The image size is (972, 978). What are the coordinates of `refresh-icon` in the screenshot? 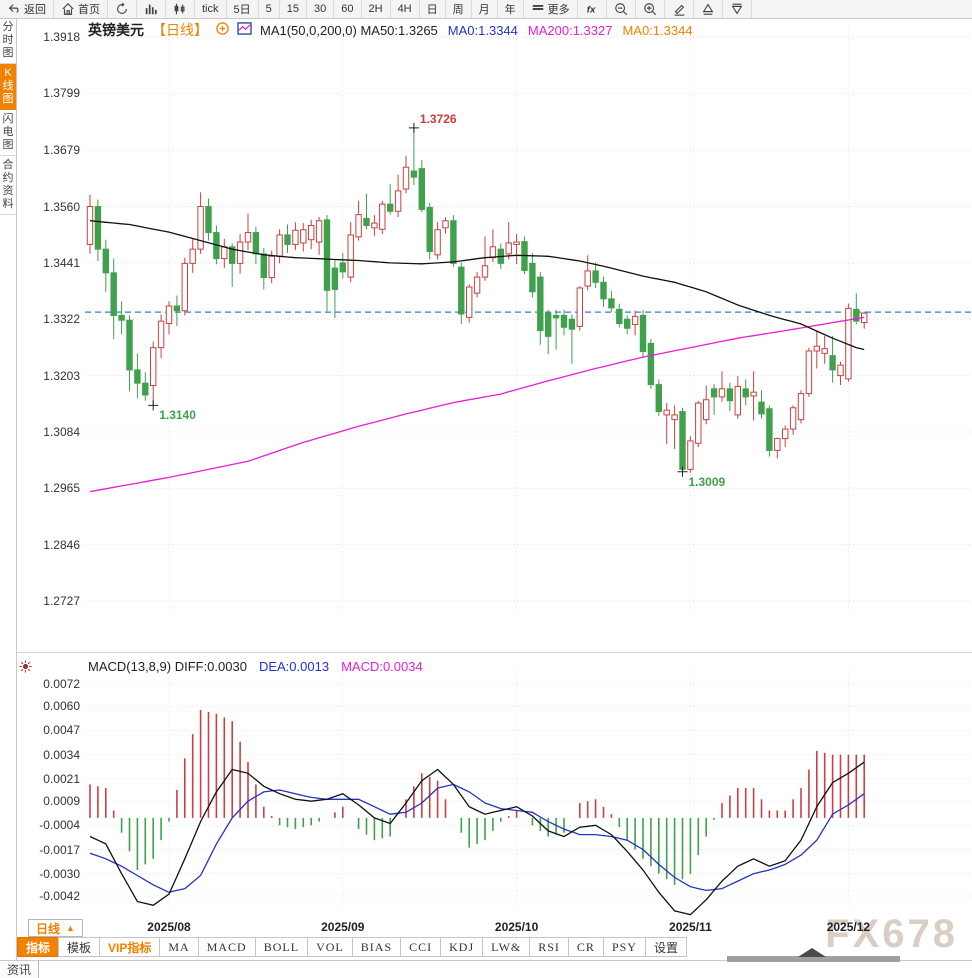 It's located at (122, 9).